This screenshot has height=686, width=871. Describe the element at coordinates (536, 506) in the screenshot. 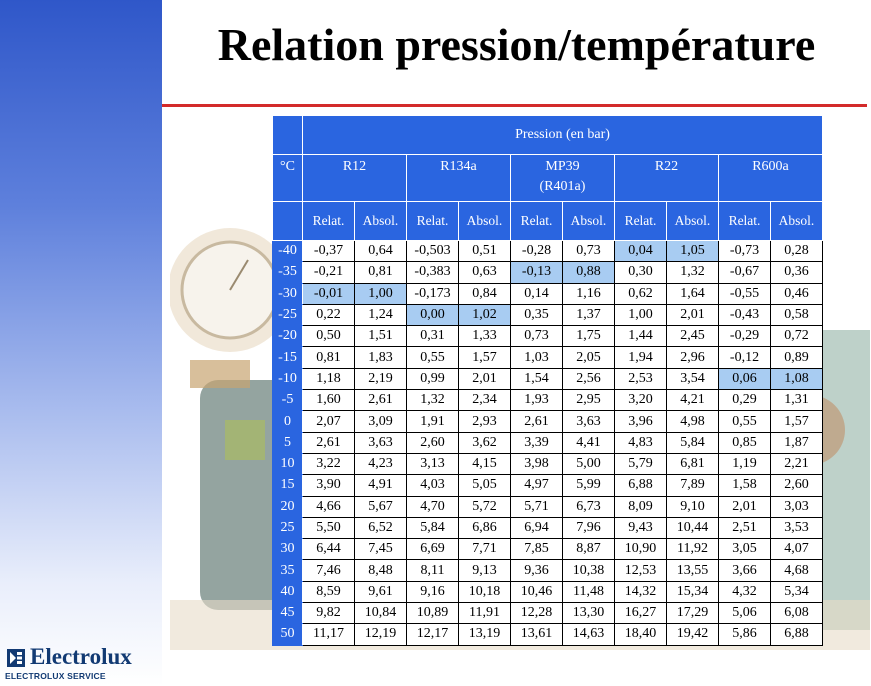

I see `value-cell: 5,71` at that location.